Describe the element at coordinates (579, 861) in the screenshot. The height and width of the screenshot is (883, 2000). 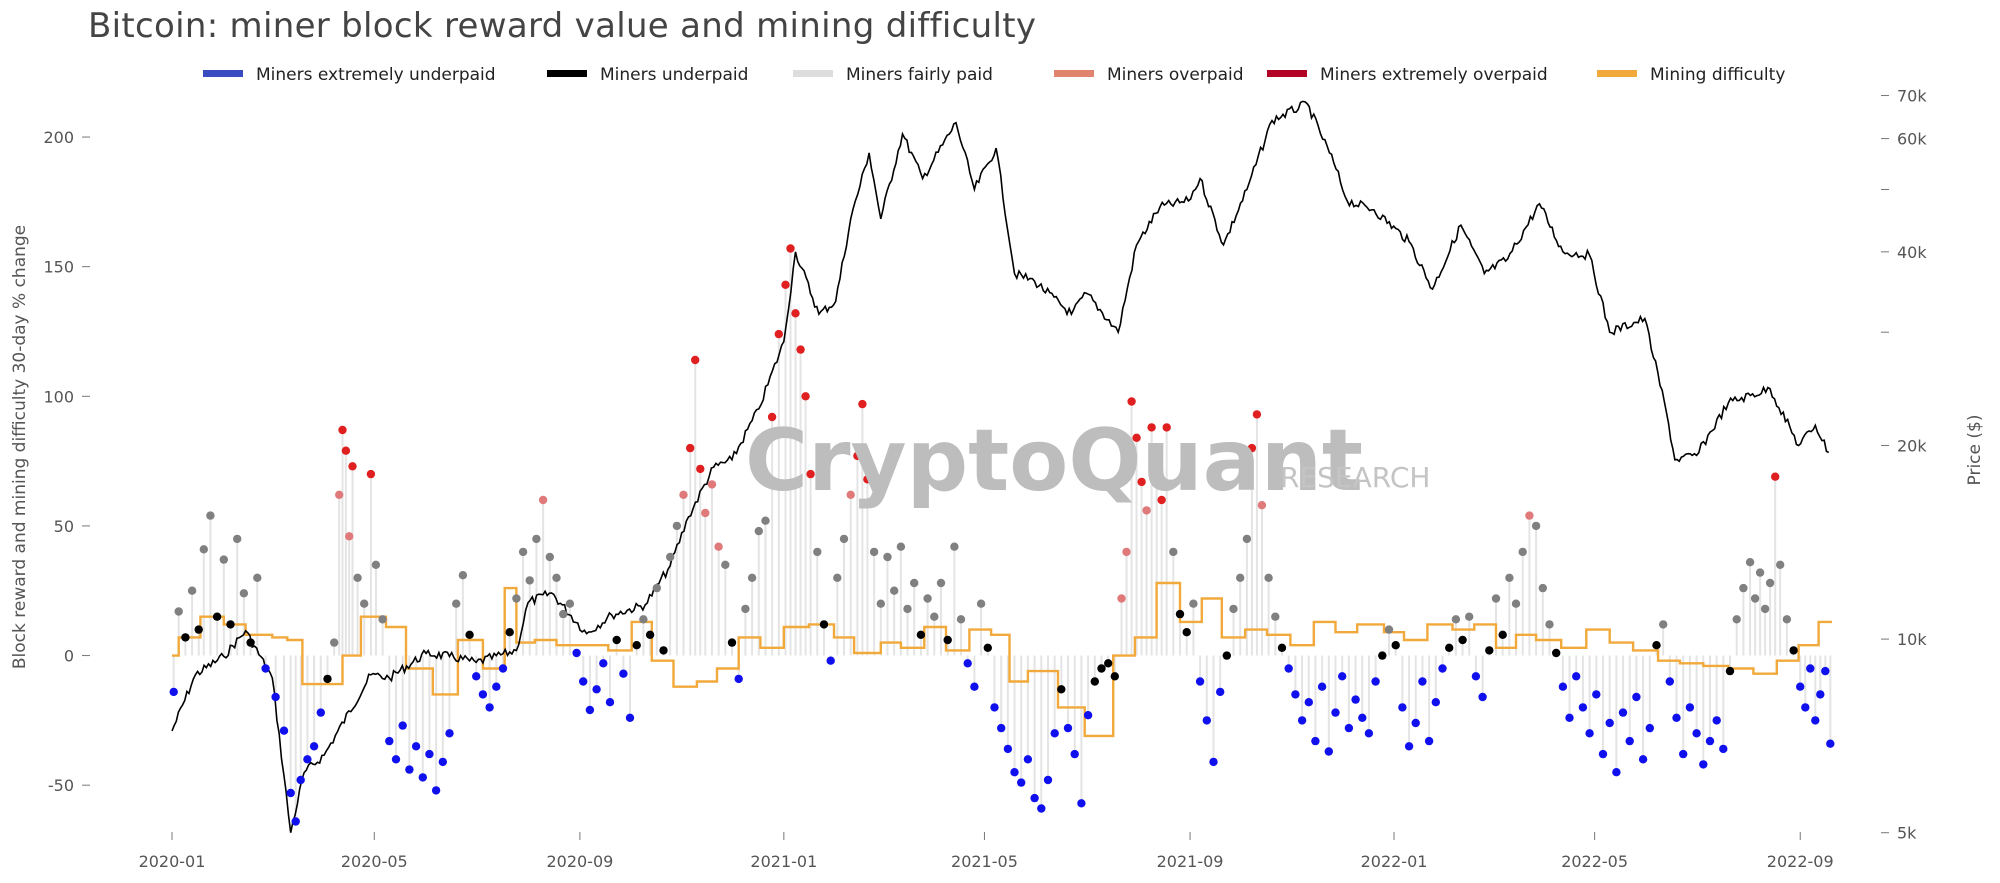
I see `x-tick-label: 2020-09` at that location.